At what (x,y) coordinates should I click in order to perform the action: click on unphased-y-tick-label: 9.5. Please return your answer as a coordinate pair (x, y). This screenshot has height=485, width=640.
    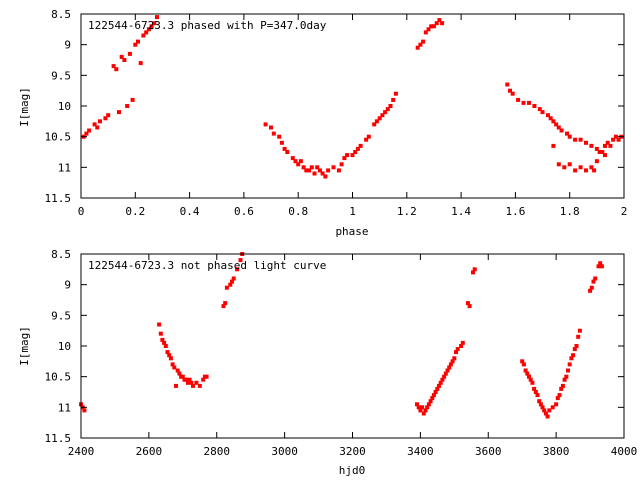
    Looking at the image, I should click on (61, 315).